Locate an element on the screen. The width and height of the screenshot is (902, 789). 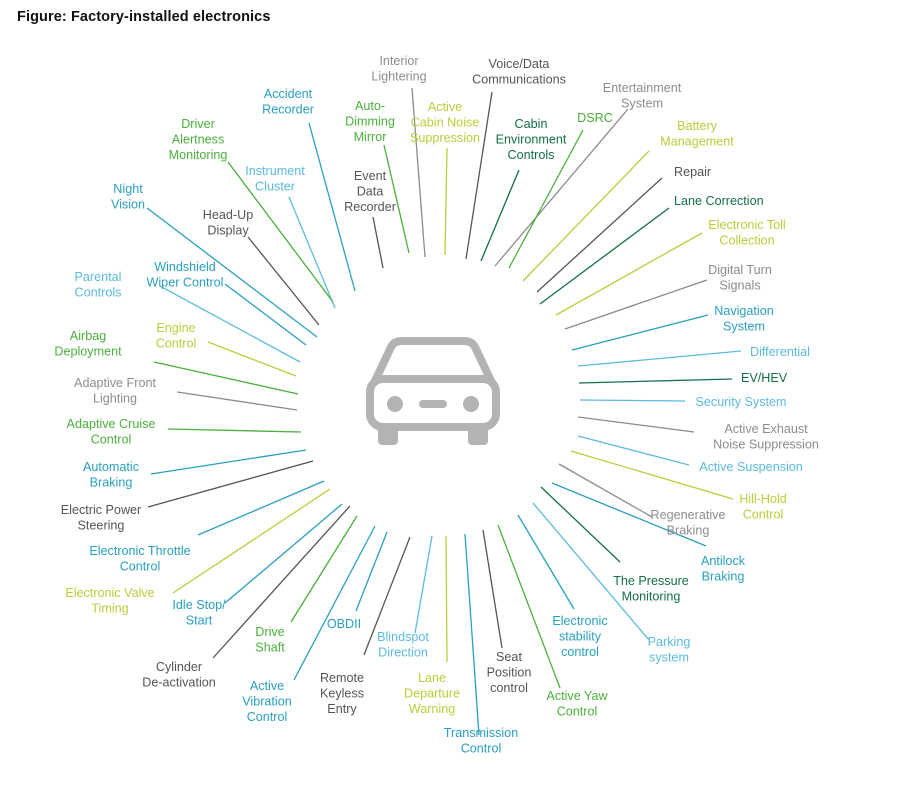
feature-label: EV/HEV is located at coordinates (764, 378).